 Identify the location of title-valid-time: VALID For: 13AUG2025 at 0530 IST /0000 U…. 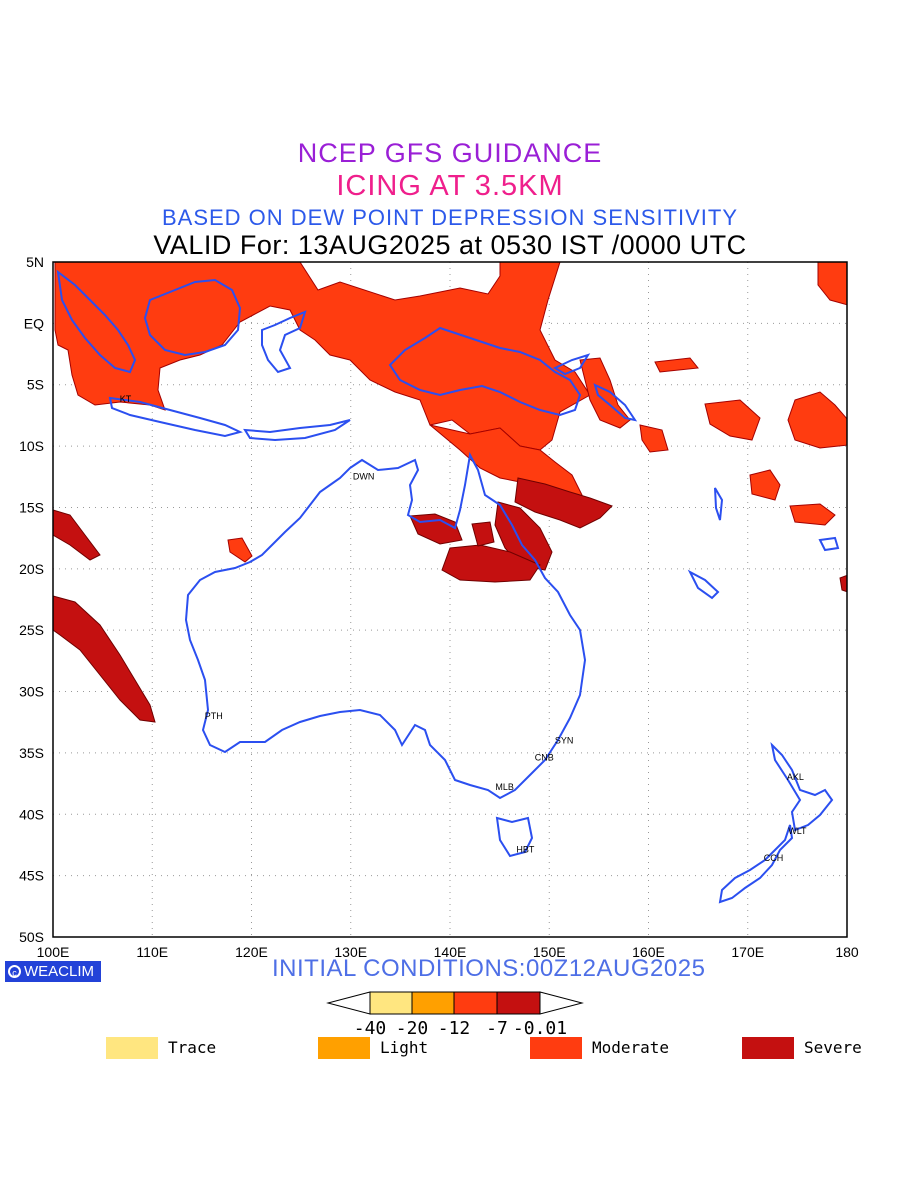
(450, 245).